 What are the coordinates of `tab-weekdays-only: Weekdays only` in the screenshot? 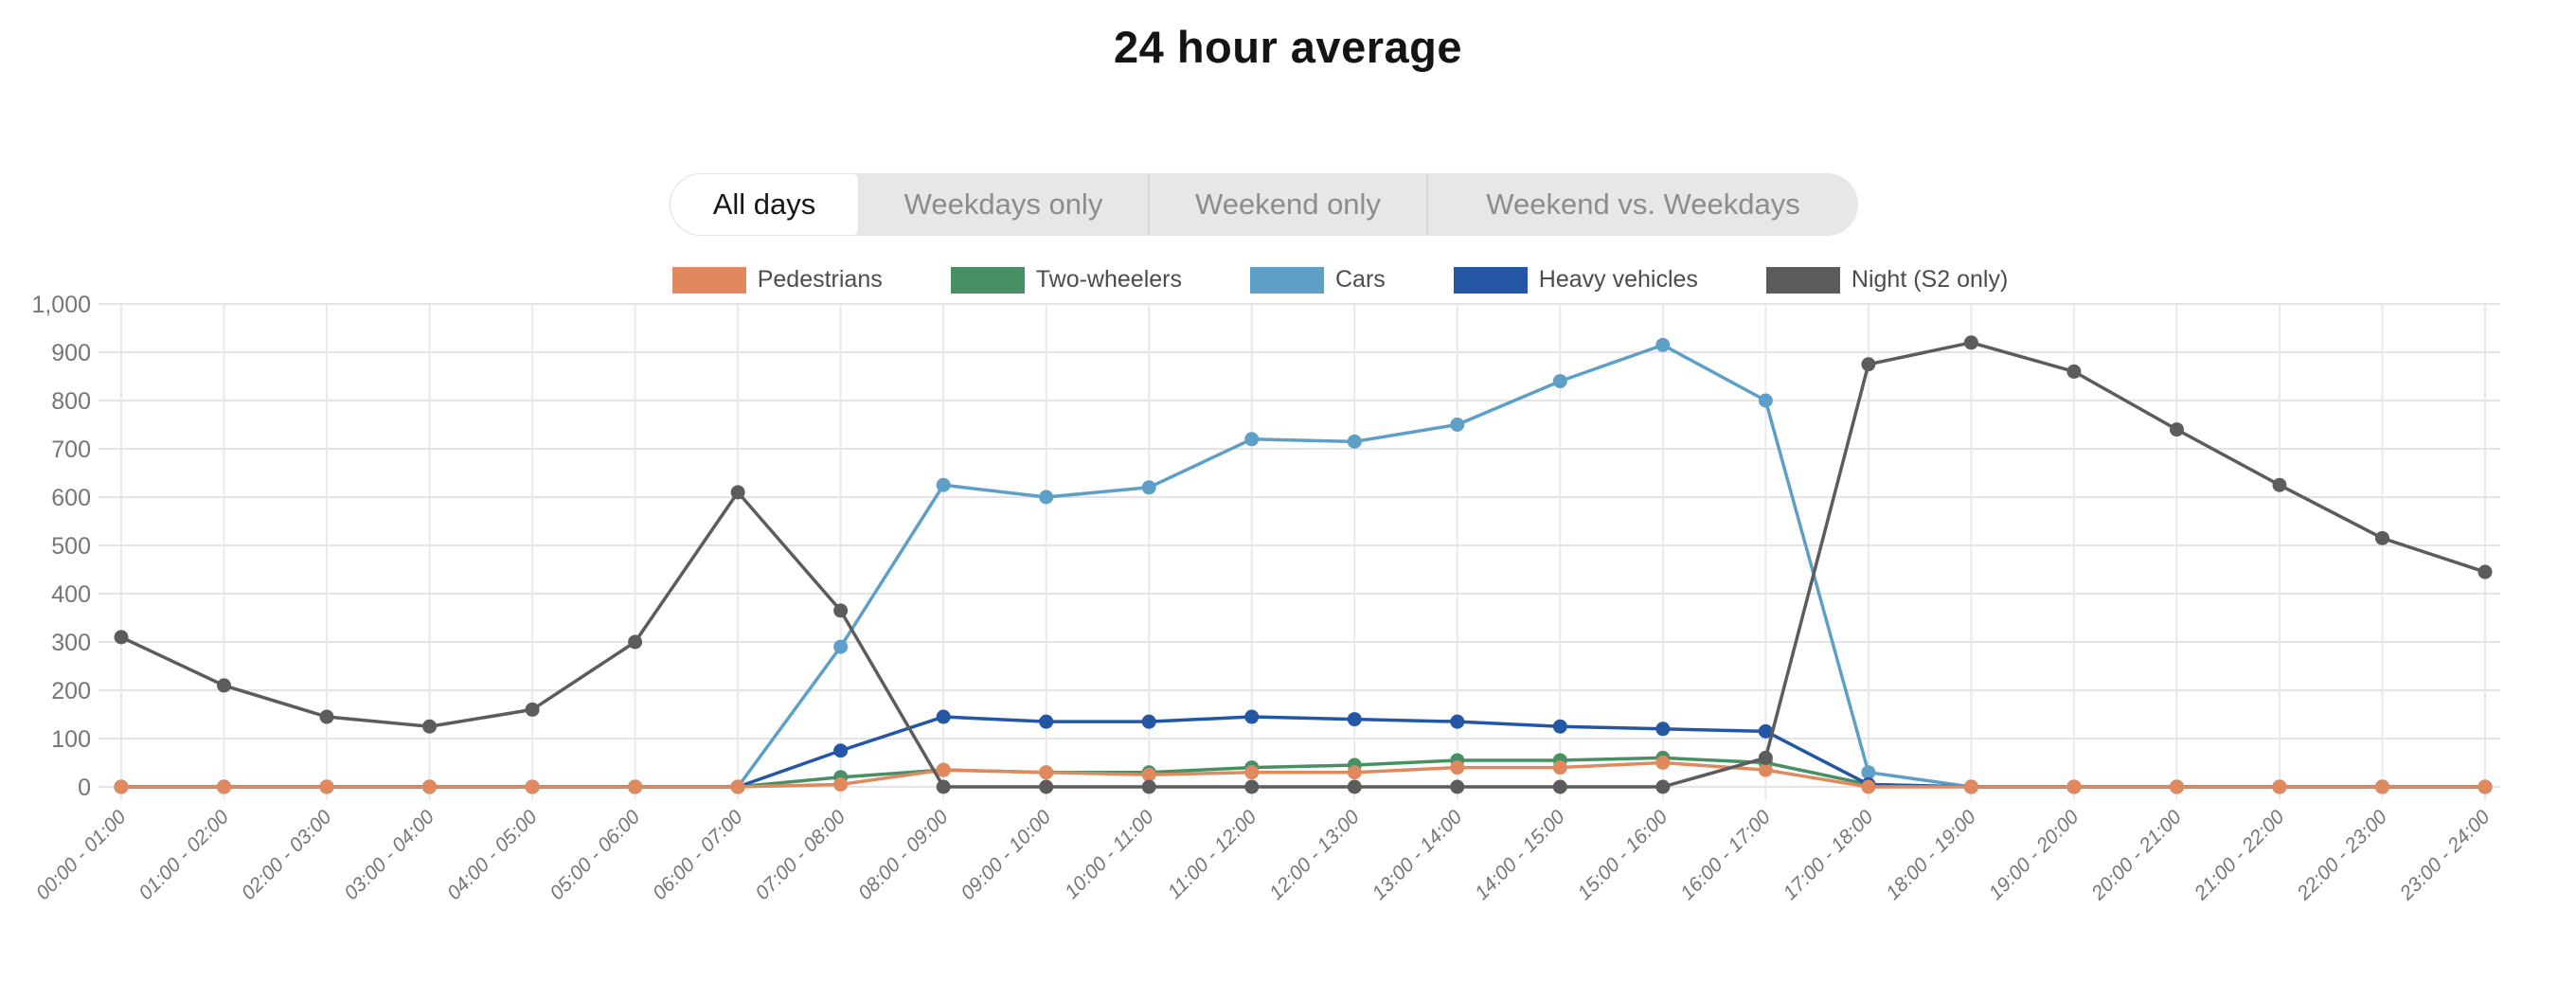 It's located at (1003, 204).